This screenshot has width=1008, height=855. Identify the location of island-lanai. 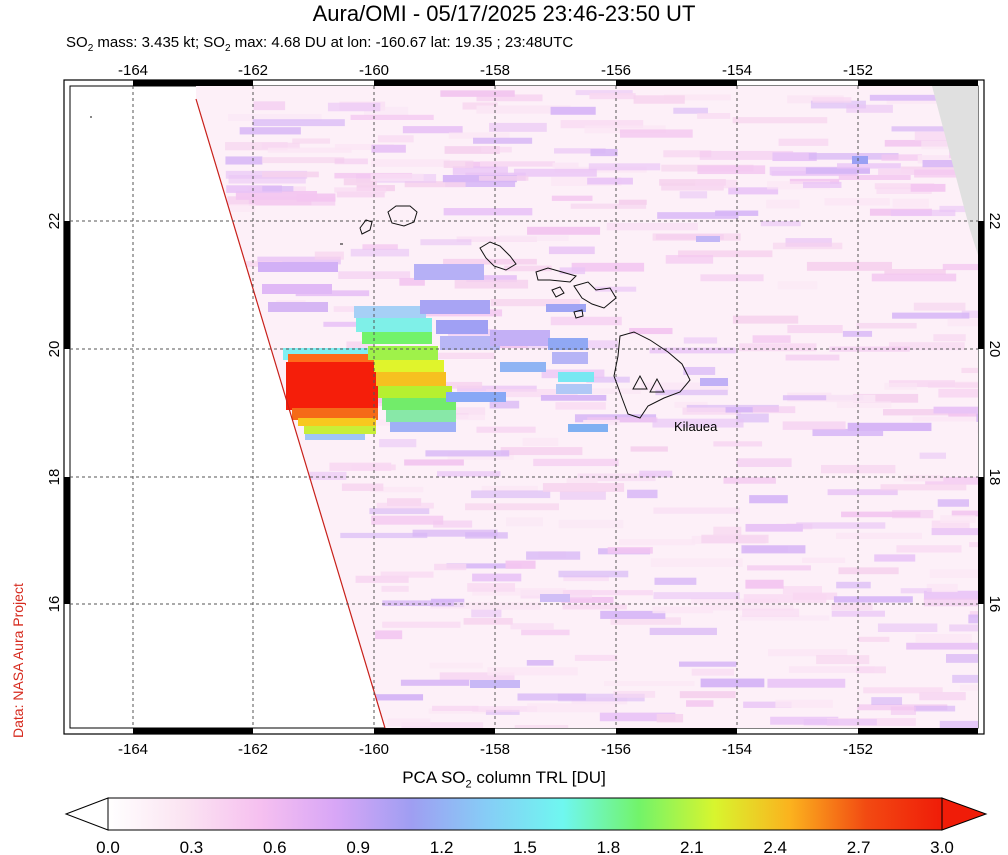
(558, 292).